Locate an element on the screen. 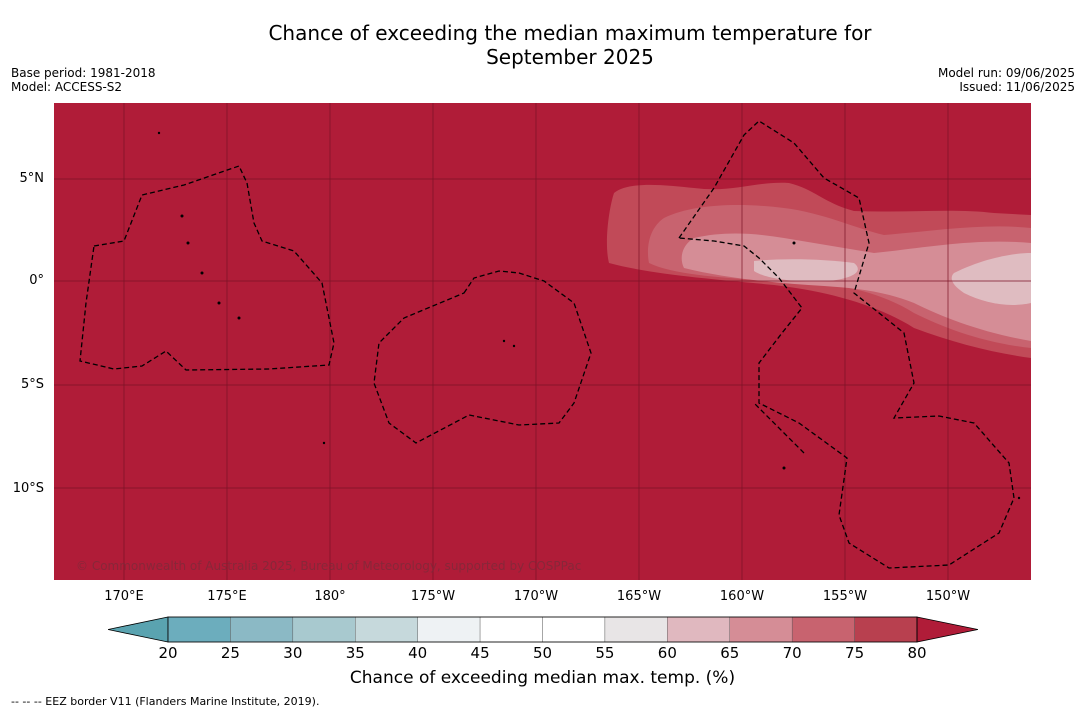 The width and height of the screenshot is (1085, 713). model-name: Model: ACCESS-S2 is located at coordinates (67, 87).